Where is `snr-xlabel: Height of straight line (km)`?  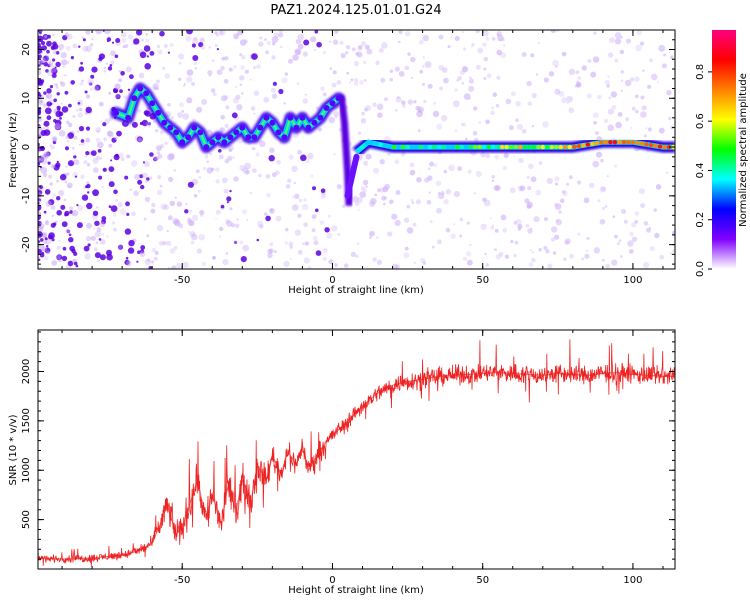 snr-xlabel: Height of straight line (km) is located at coordinates (356, 590).